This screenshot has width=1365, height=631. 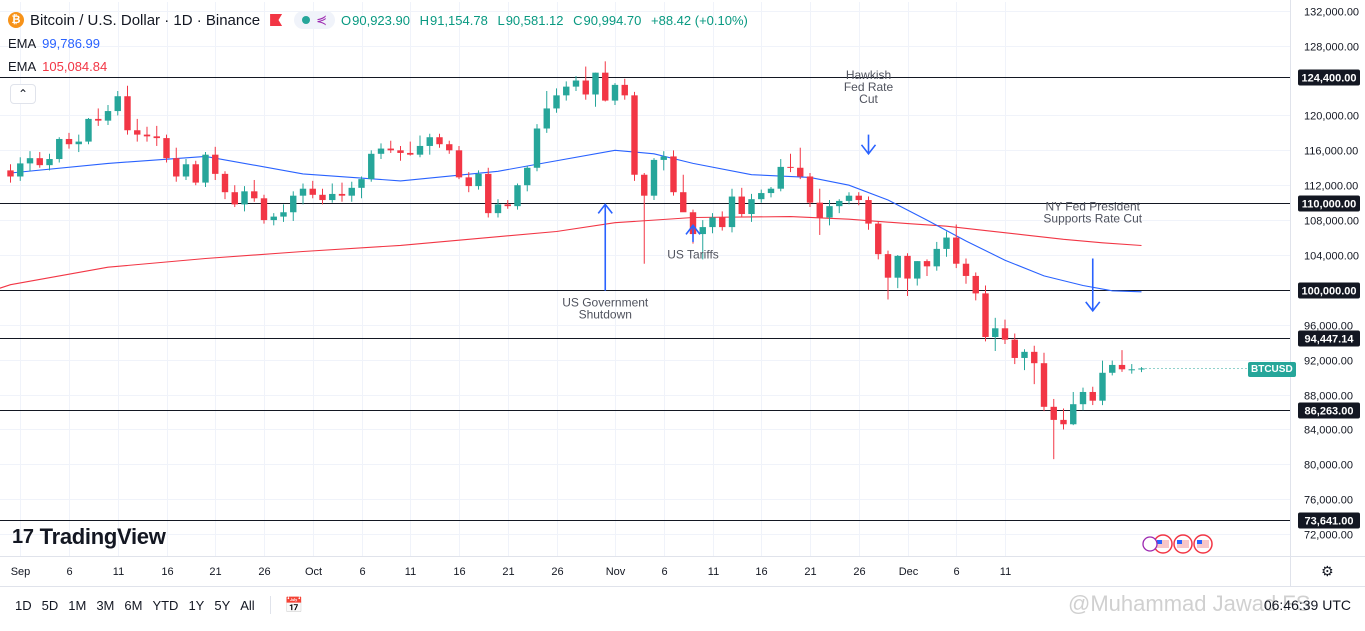 What do you see at coordinates (1327, 571) in the screenshot?
I see `settings-gear-icon: ⚙` at bounding box center [1327, 571].